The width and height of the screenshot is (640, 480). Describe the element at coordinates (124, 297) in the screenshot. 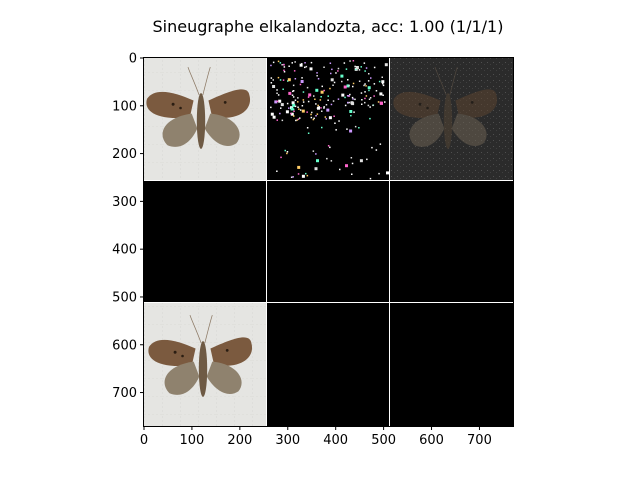

I see `y-tick-label: 500` at that location.